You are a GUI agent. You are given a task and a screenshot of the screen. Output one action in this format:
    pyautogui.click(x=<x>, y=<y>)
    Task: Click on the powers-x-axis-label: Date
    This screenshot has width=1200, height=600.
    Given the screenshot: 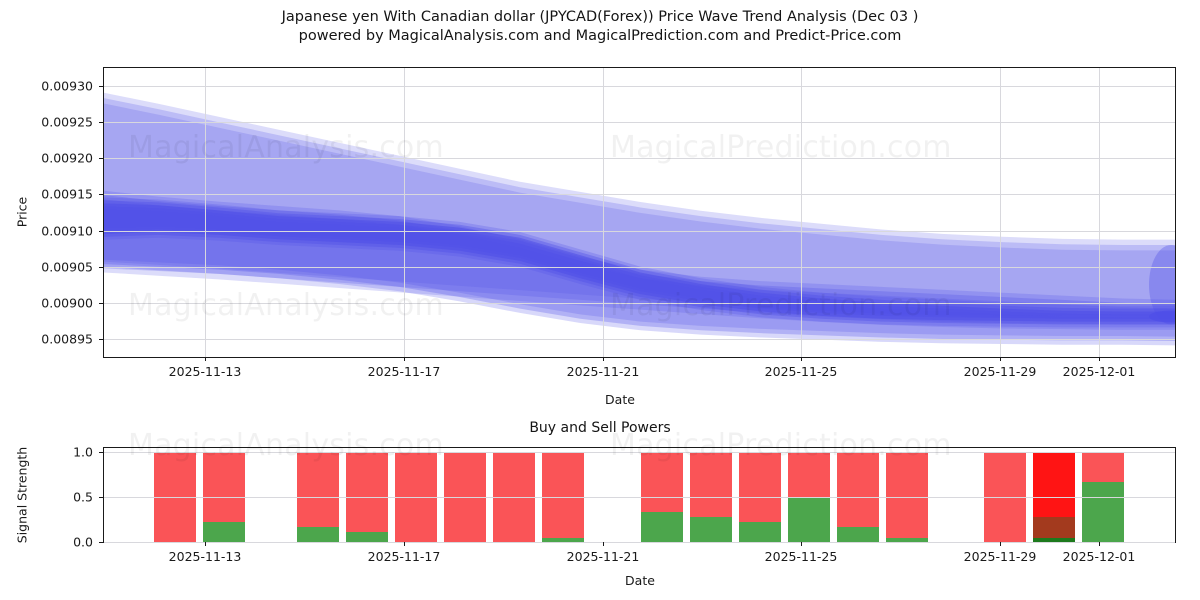 What is the action you would take?
    pyautogui.click(x=640, y=580)
    